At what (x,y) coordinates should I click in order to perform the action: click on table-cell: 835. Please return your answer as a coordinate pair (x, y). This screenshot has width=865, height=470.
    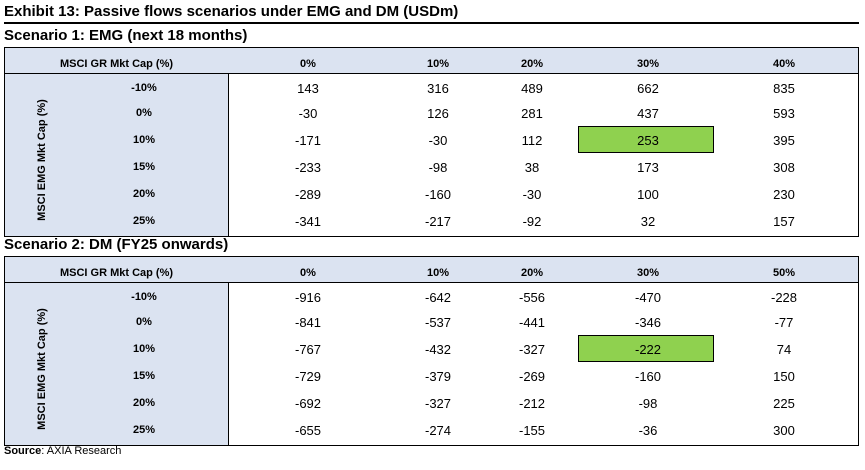
    Looking at the image, I should click on (784, 88).